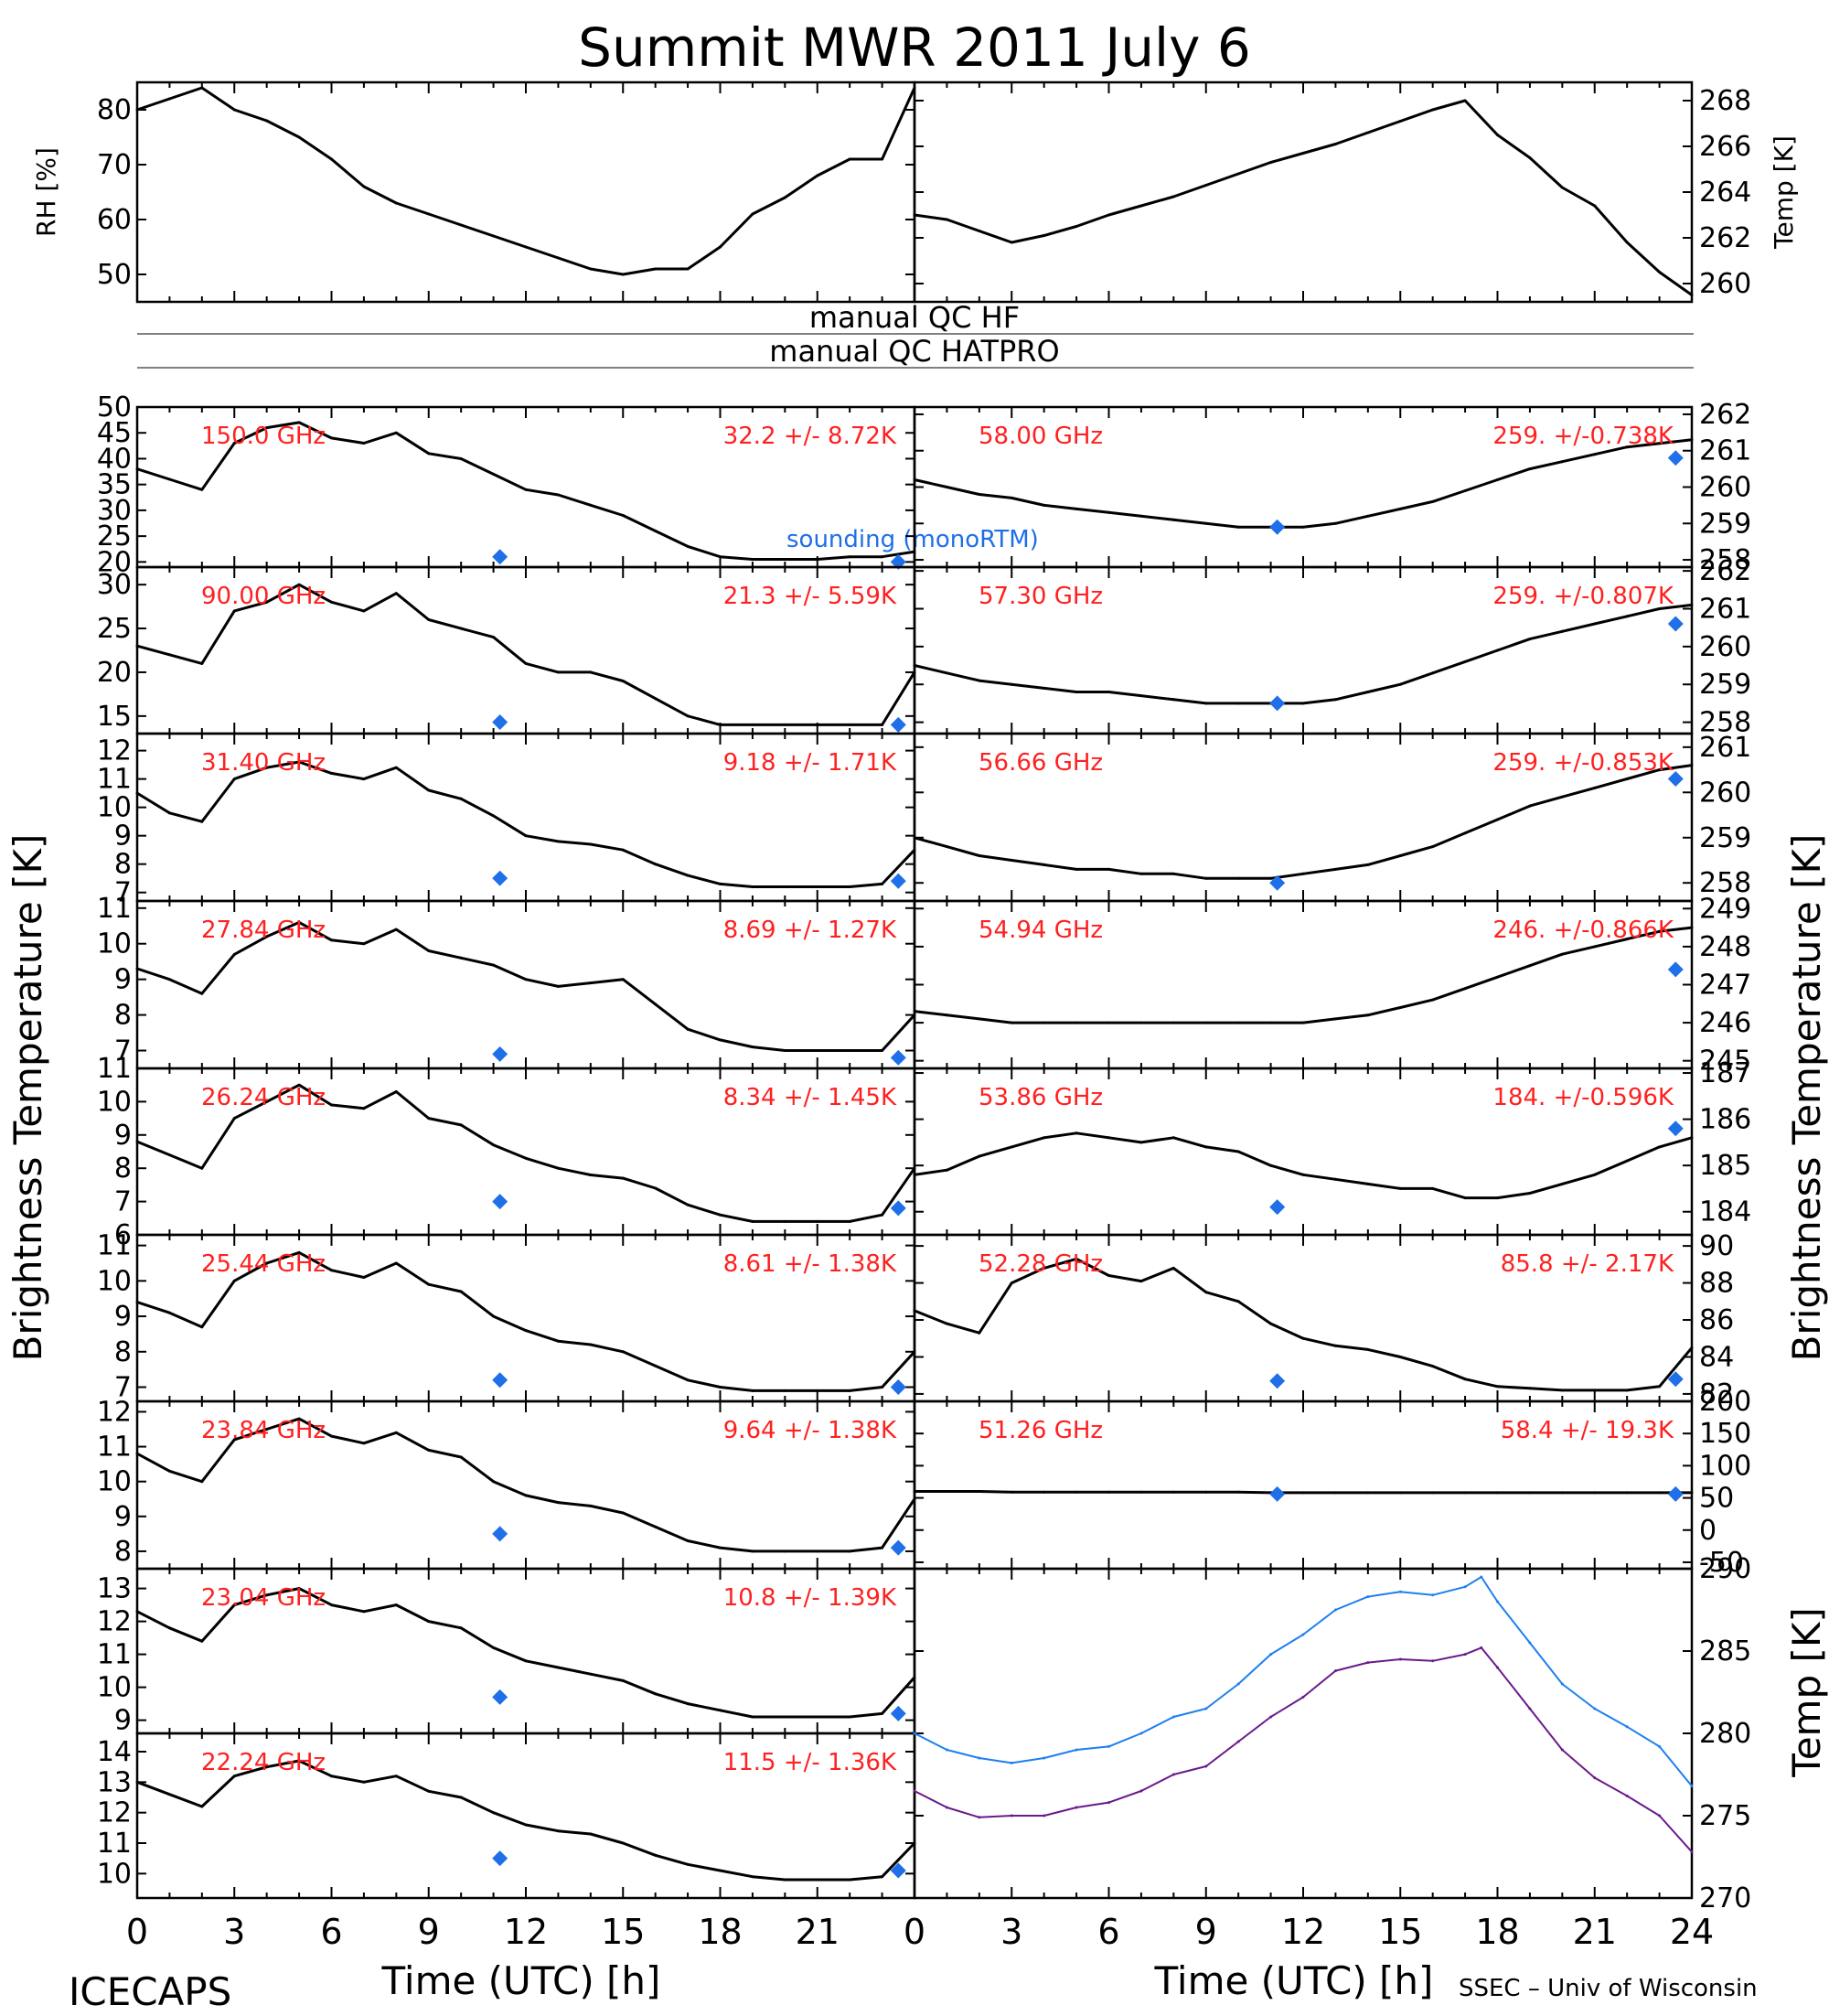  I want to click on y-tick-label: 86, so click(1716, 1320).